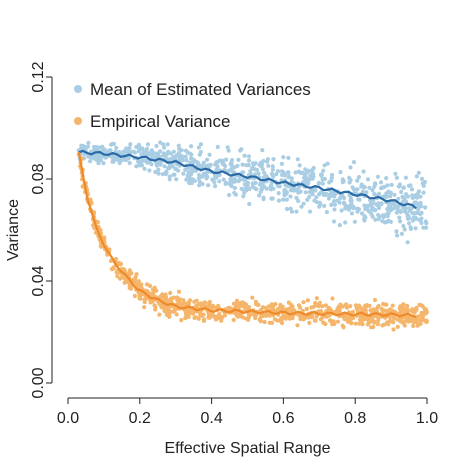  Describe the element at coordinates (13, 230) in the screenshot. I see `y-axis-title: Variance` at that location.